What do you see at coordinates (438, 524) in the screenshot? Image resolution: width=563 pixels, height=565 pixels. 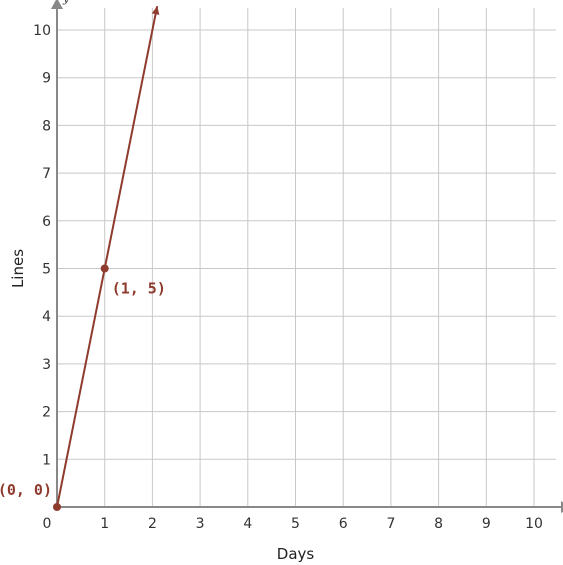 I see `x-tick-label: 8` at bounding box center [438, 524].